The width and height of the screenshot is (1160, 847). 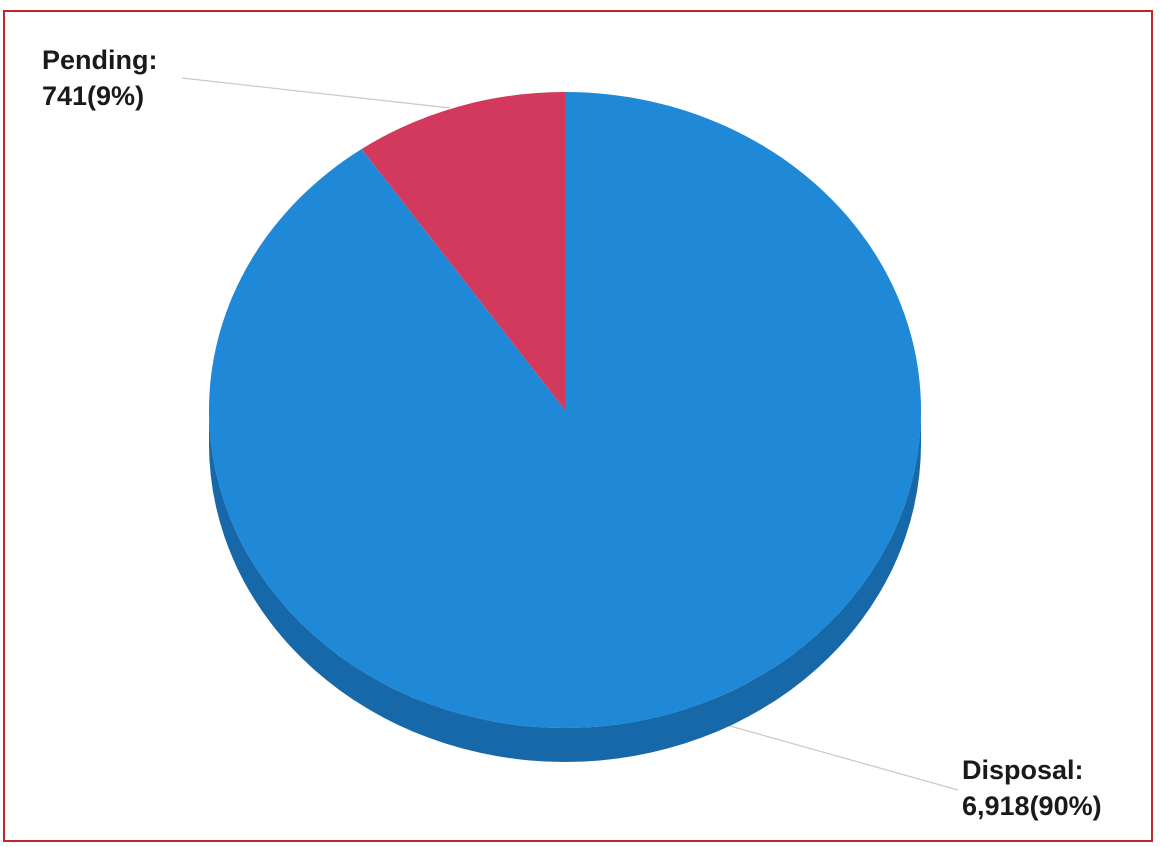 I want to click on leader-line-pending, so click(x=316, y=93).